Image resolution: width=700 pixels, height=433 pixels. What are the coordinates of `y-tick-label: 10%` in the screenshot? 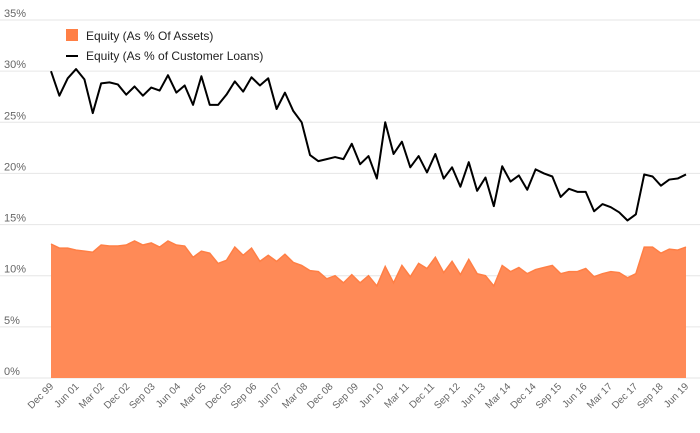 It's located at (15, 270).